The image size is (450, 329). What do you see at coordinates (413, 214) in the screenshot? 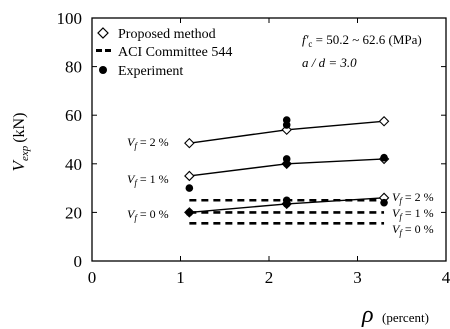
I see `aci-vf-label-1: Vf = 1 %` at bounding box center [413, 214].